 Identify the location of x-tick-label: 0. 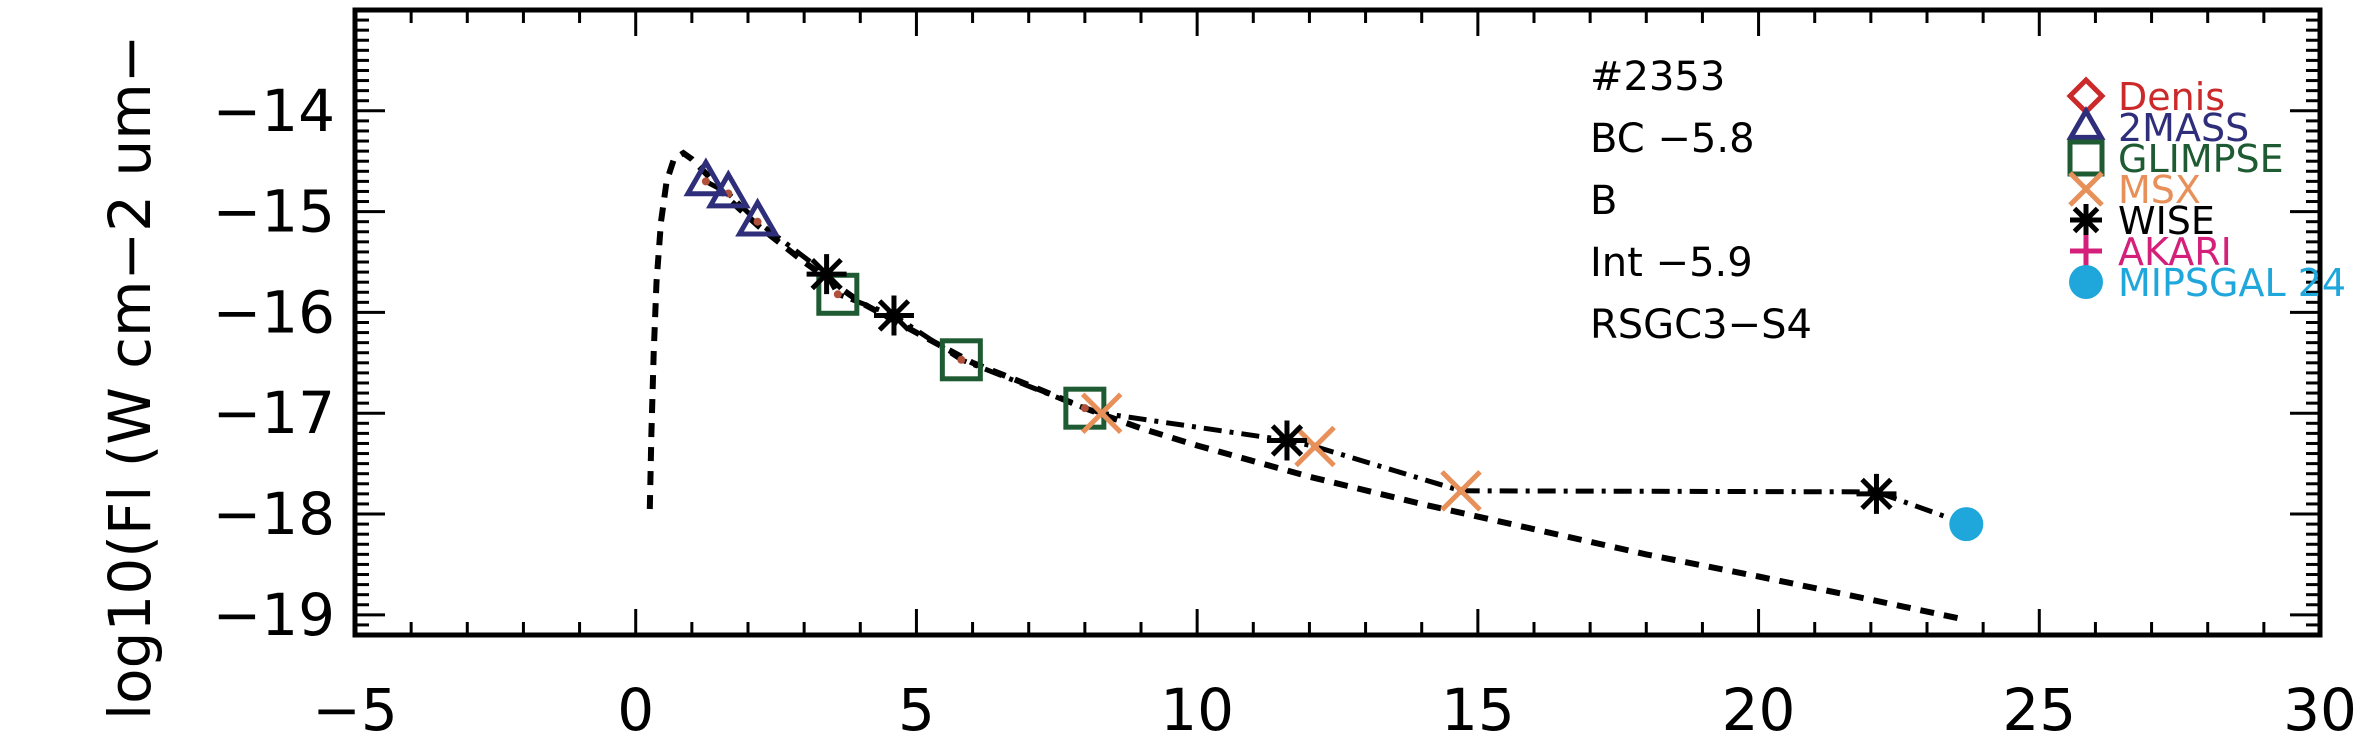
(635, 710).